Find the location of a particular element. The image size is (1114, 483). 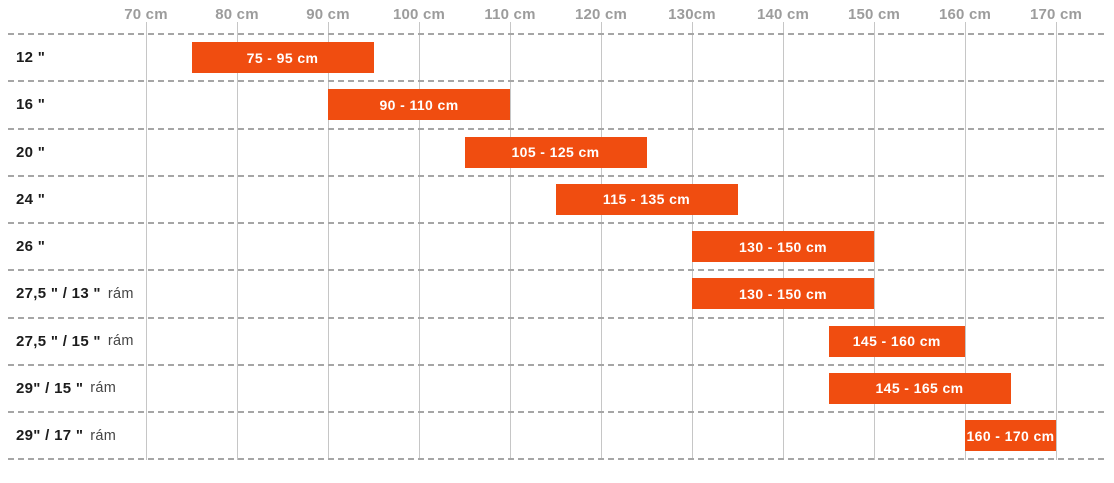

row-label-wheel-size: 27,5 " / 15 " rám is located at coordinates (75, 341).